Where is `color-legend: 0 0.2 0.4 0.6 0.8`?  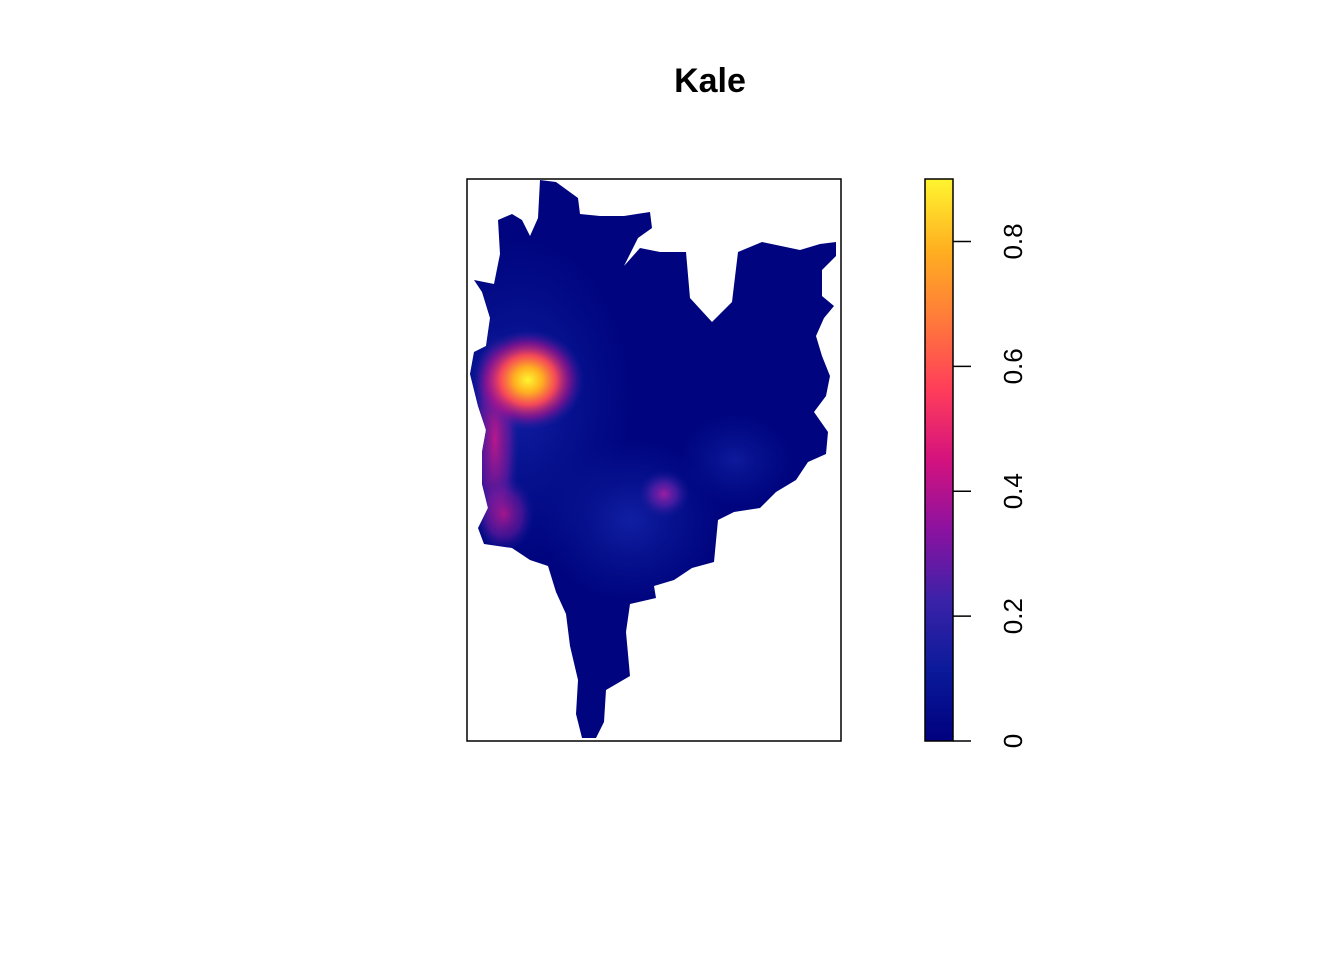 color-legend: 0 0.2 0.4 0.6 0.8 is located at coordinates (976, 463).